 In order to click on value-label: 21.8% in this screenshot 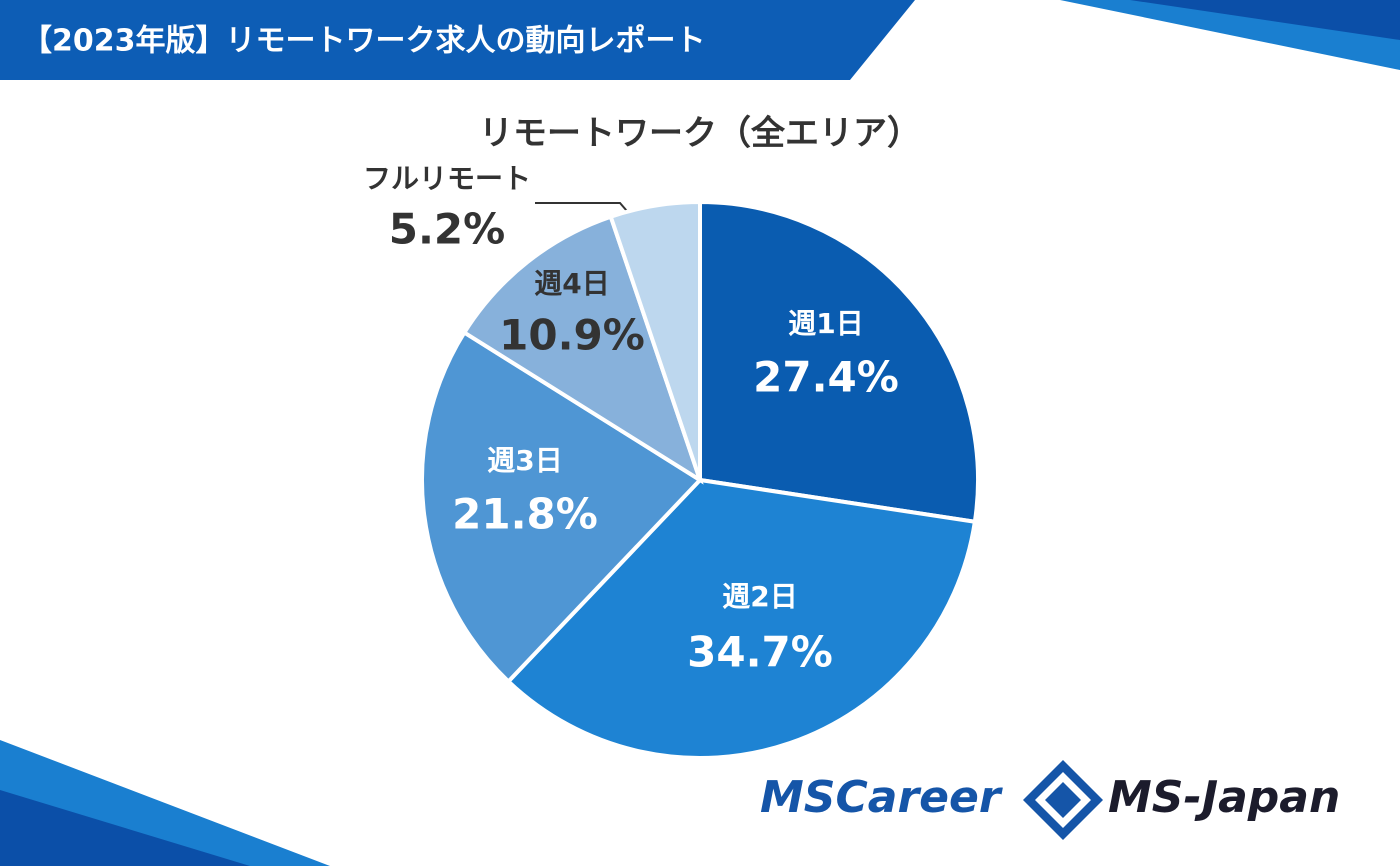, I will do `click(525, 514)`.